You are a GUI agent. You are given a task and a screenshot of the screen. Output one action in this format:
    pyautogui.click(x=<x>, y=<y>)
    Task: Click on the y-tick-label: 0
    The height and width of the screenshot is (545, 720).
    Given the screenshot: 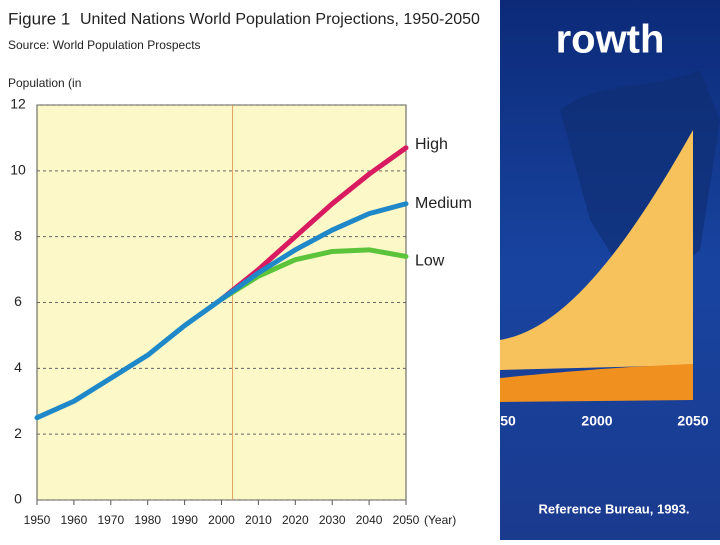 What is the action you would take?
    pyautogui.click(x=18, y=499)
    